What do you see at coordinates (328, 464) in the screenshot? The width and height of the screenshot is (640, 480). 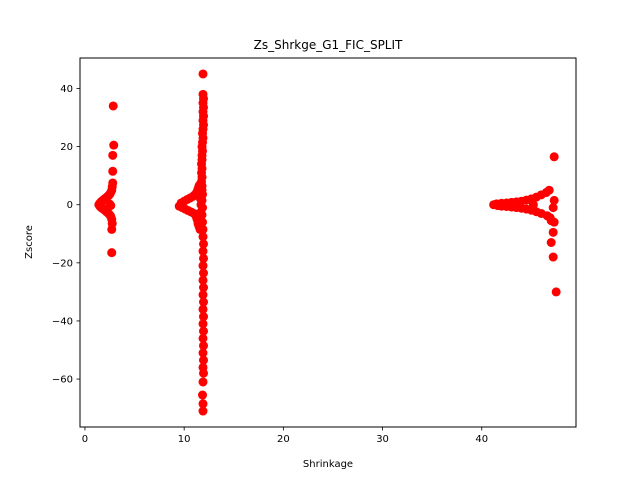 I see `x-axis-label: Shrinkage` at bounding box center [328, 464].